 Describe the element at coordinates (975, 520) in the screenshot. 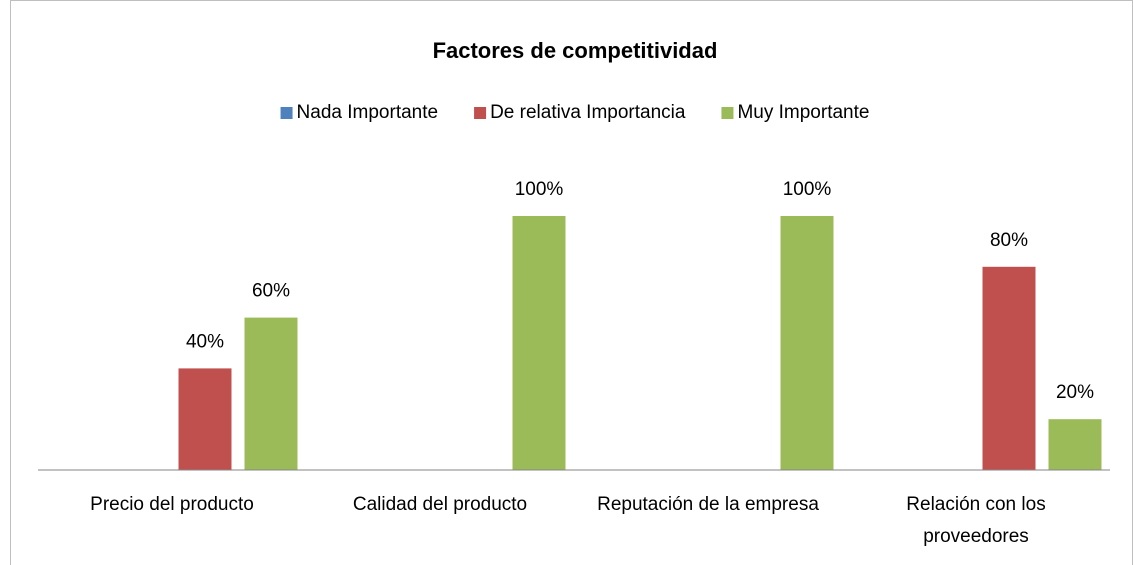

I see `x-tick-label: Relación con los proveedores` at that location.